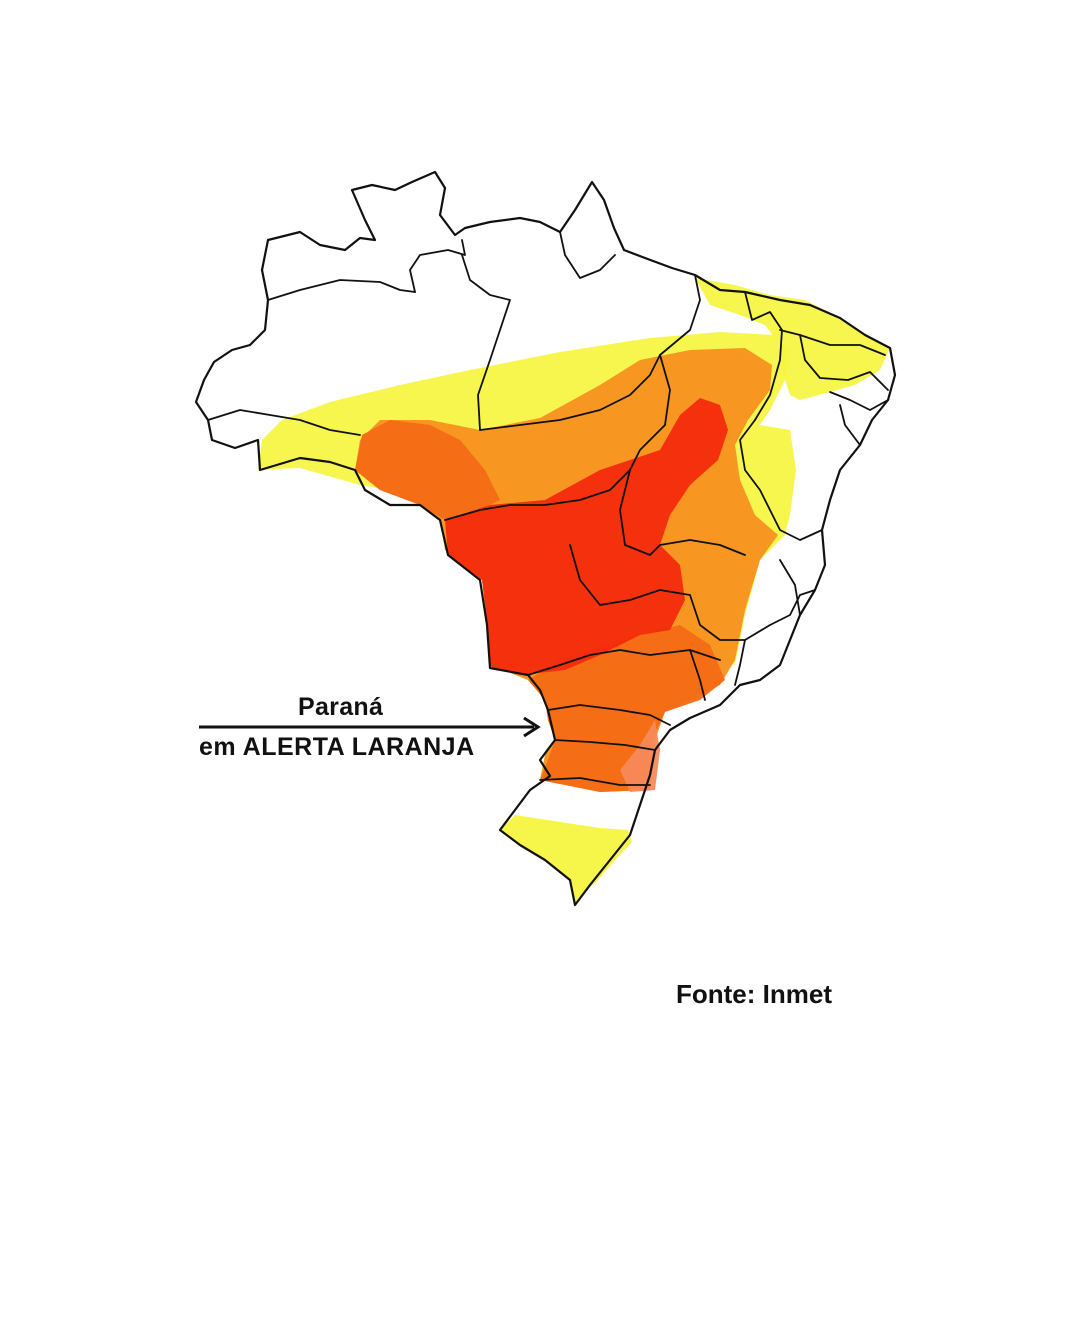  What do you see at coordinates (586, 536) in the screenshot?
I see `alert-zone-red` at bounding box center [586, 536].